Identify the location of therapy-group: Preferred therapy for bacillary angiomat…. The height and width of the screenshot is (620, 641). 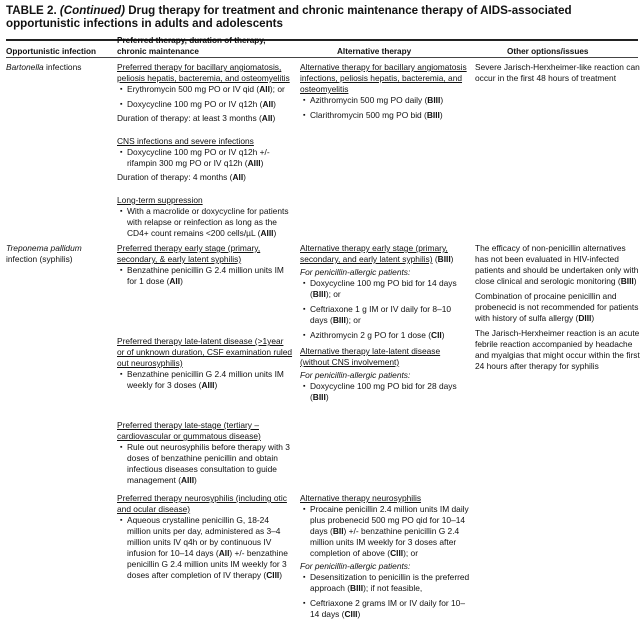
(205, 93).